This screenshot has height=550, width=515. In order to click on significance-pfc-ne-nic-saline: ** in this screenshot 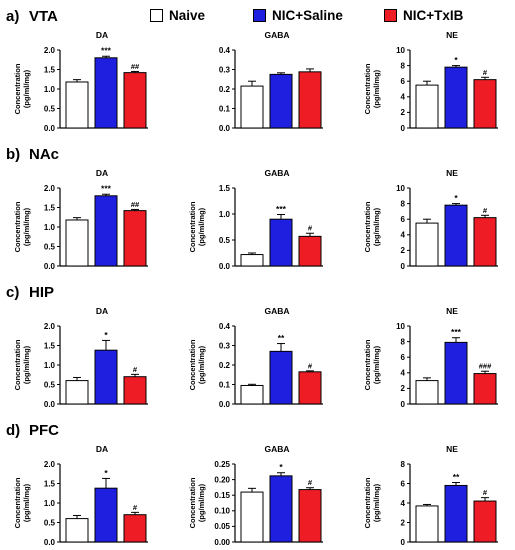, I will do `click(456, 477)`.